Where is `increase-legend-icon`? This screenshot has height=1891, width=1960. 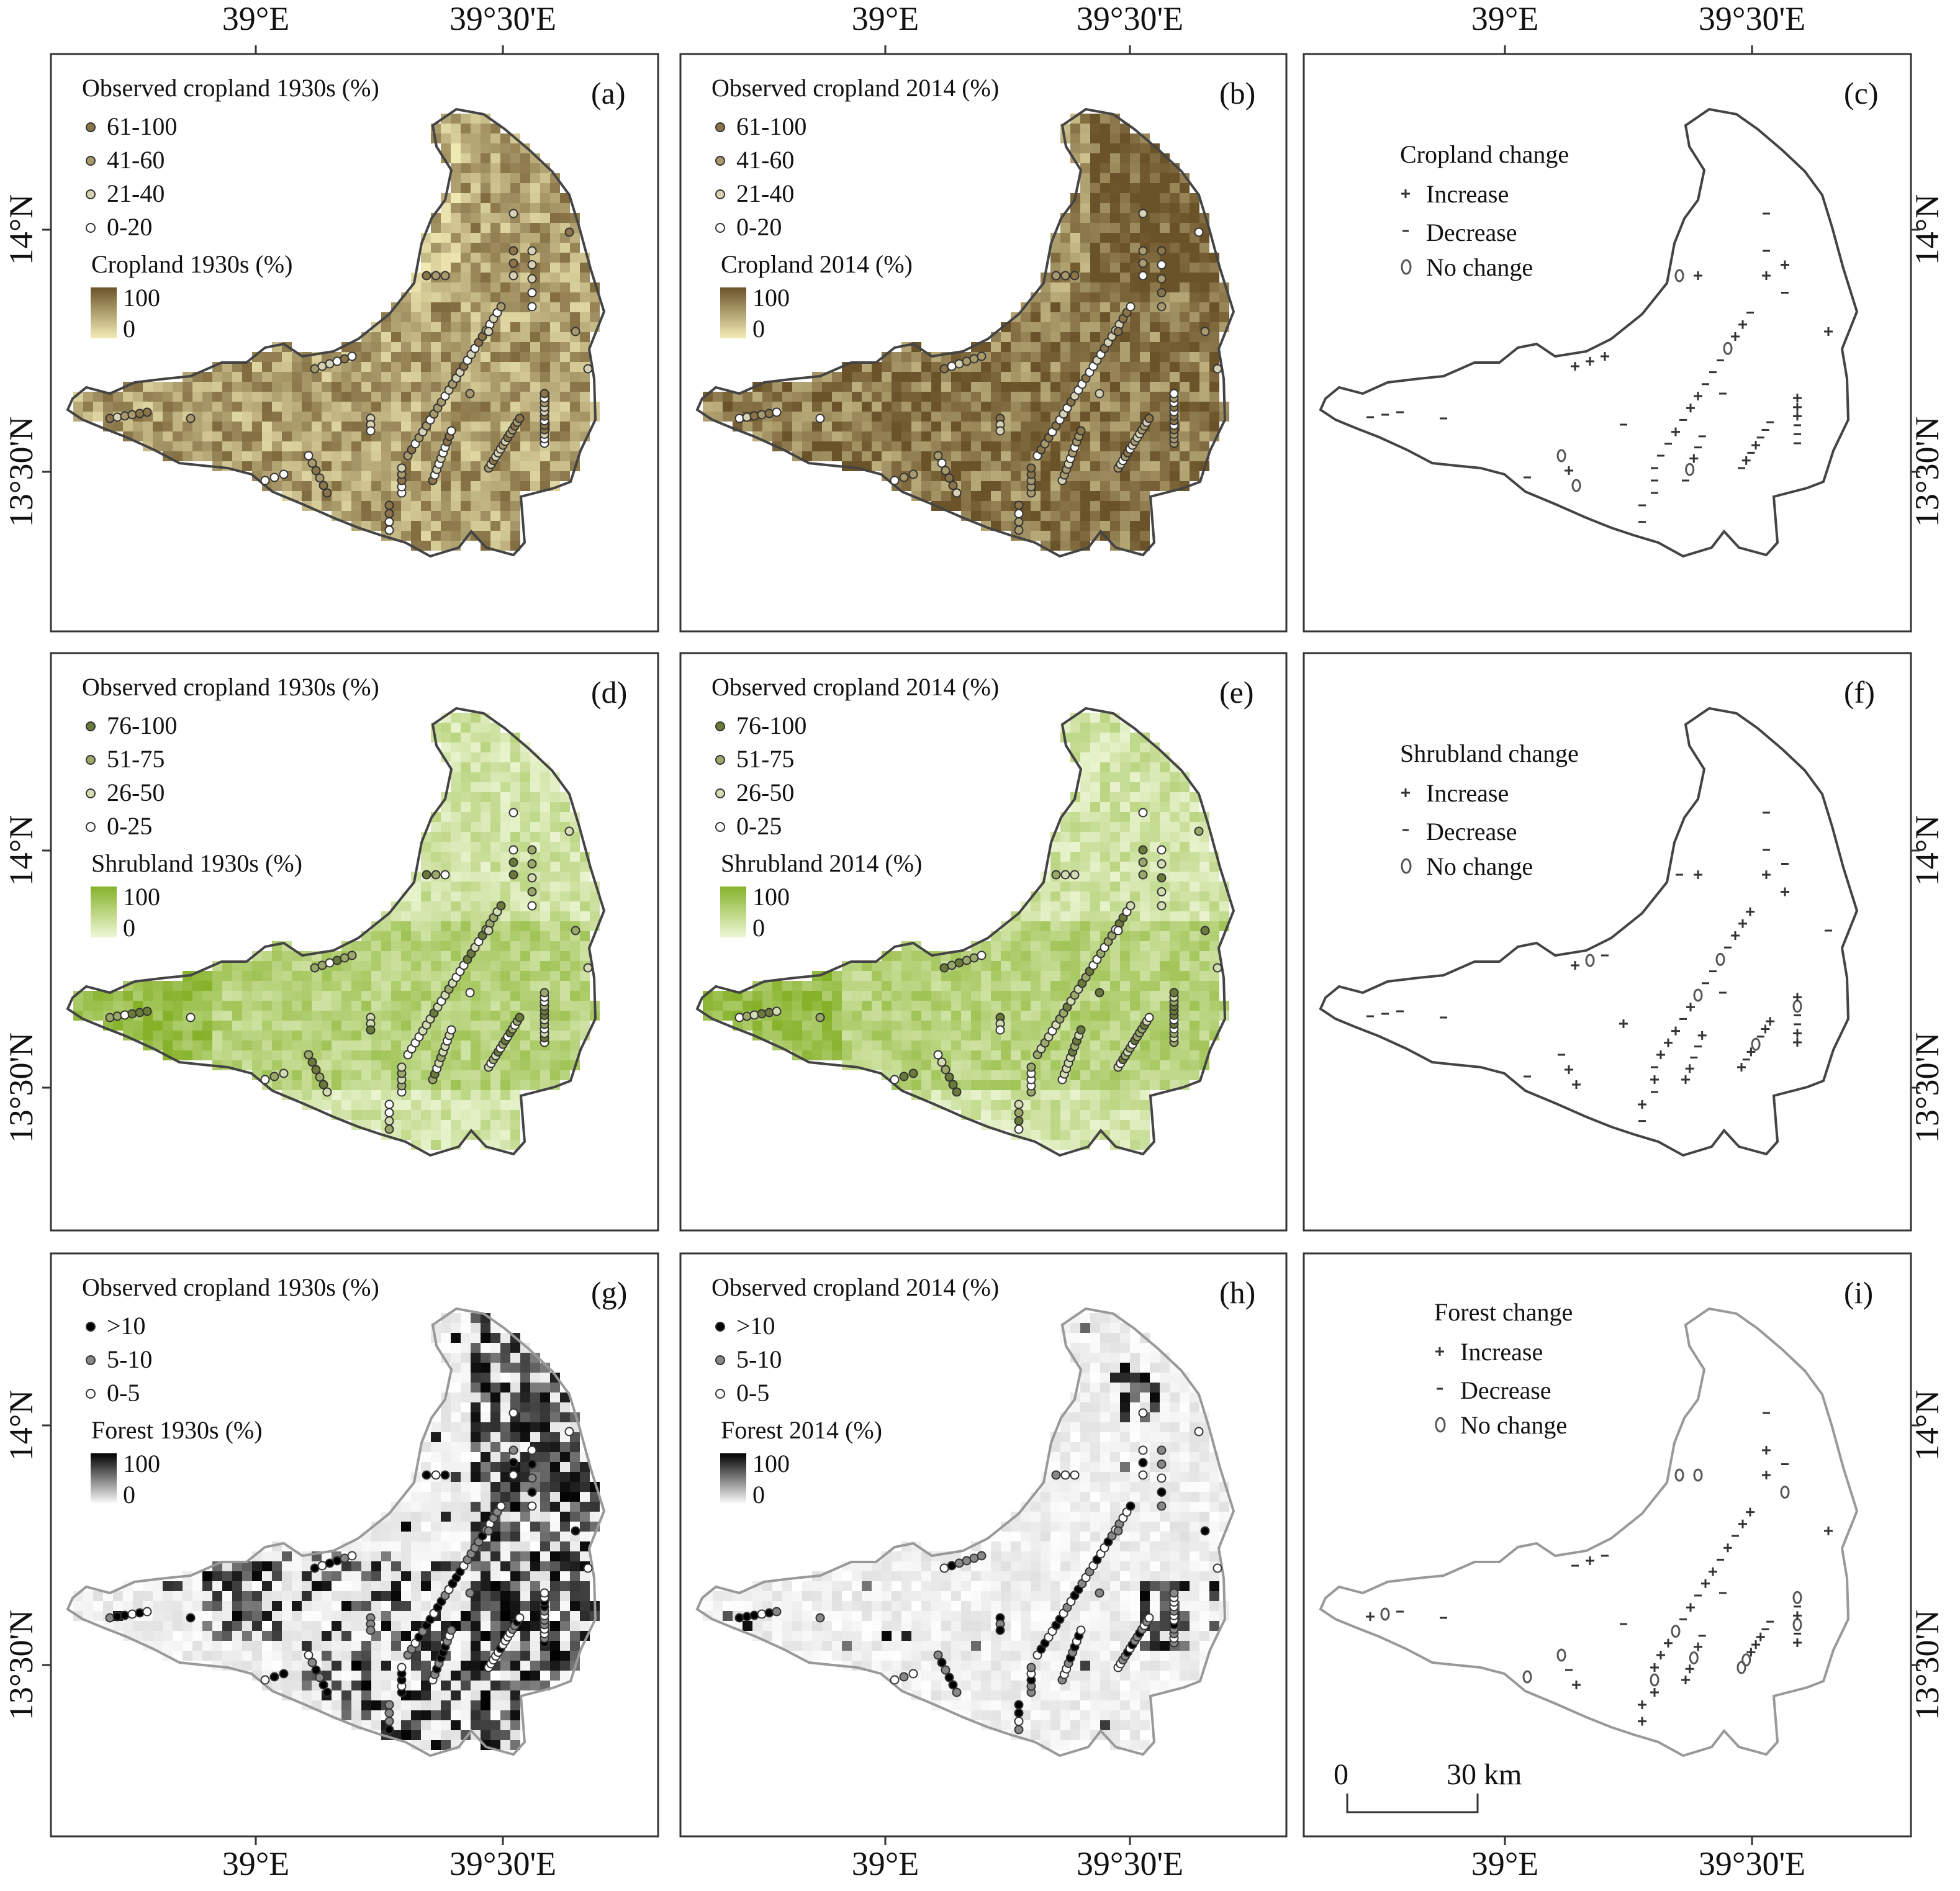
increase-legend-icon is located at coordinates (1439, 1351).